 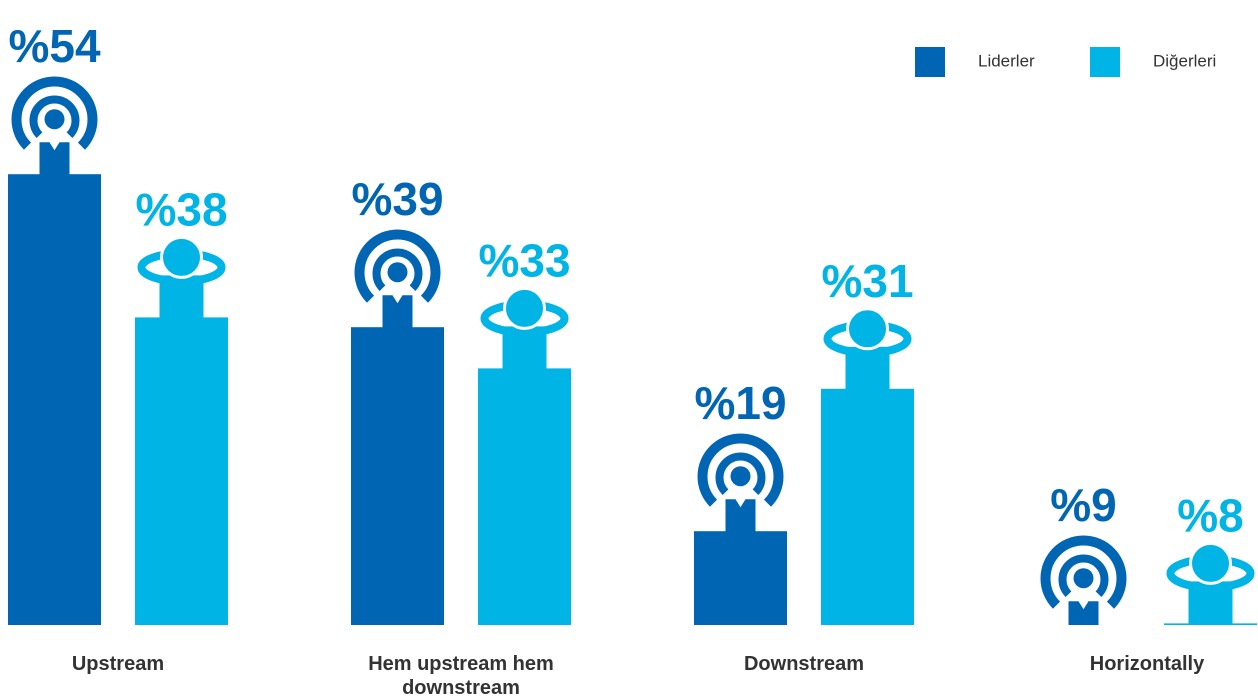 What do you see at coordinates (397, 199) in the screenshot?
I see `value-label: %39` at bounding box center [397, 199].